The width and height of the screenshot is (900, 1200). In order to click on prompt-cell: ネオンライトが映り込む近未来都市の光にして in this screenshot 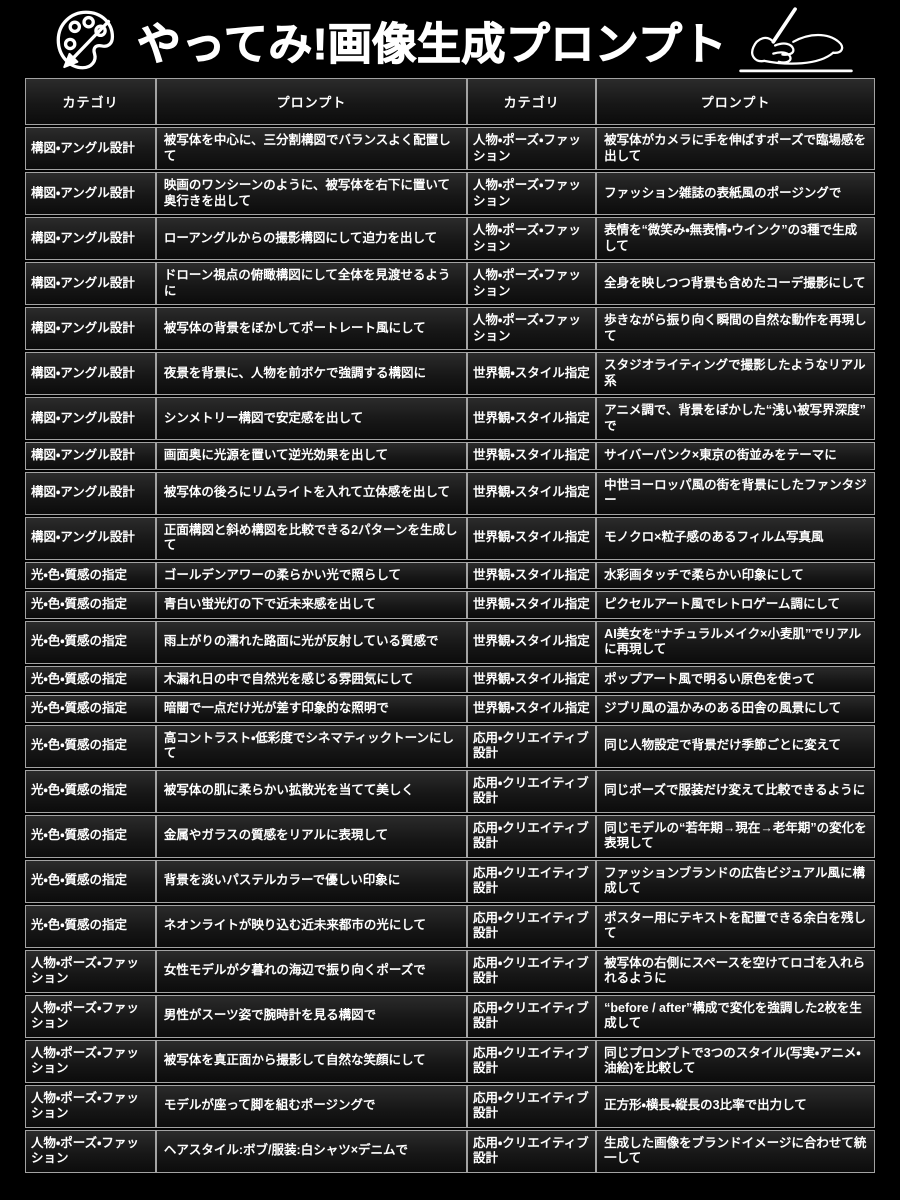, I will do `click(311, 926)`.